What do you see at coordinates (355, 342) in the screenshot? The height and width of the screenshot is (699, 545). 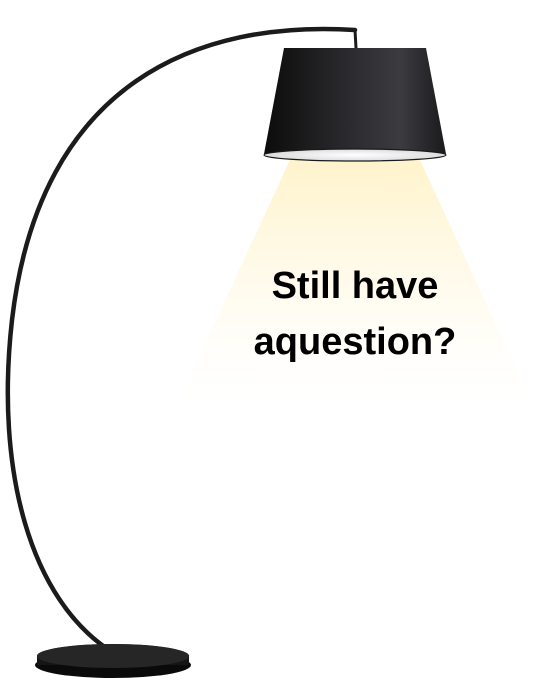 I see `headline-line-2: aquestion?` at bounding box center [355, 342].